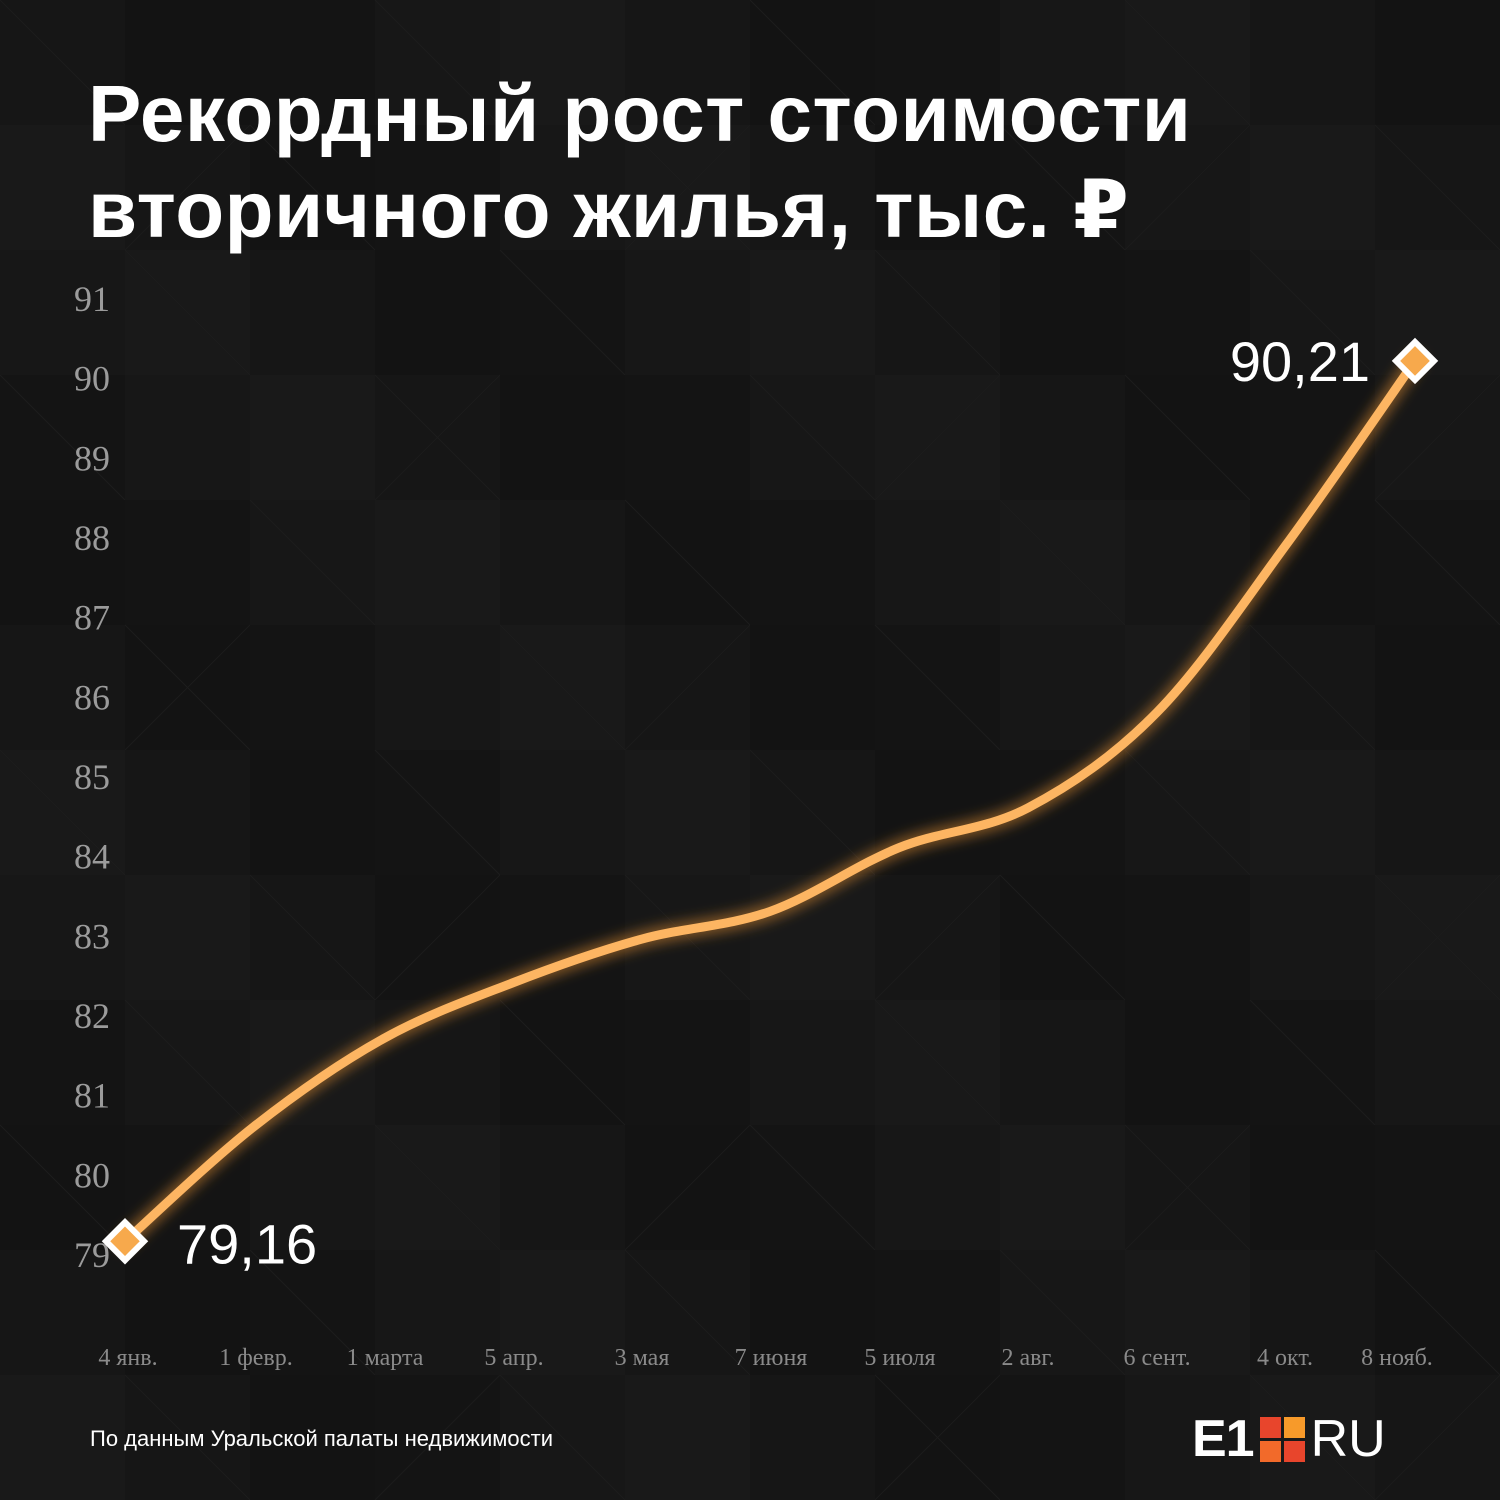  I want to click on y-tick-label: 81, so click(92, 1096).